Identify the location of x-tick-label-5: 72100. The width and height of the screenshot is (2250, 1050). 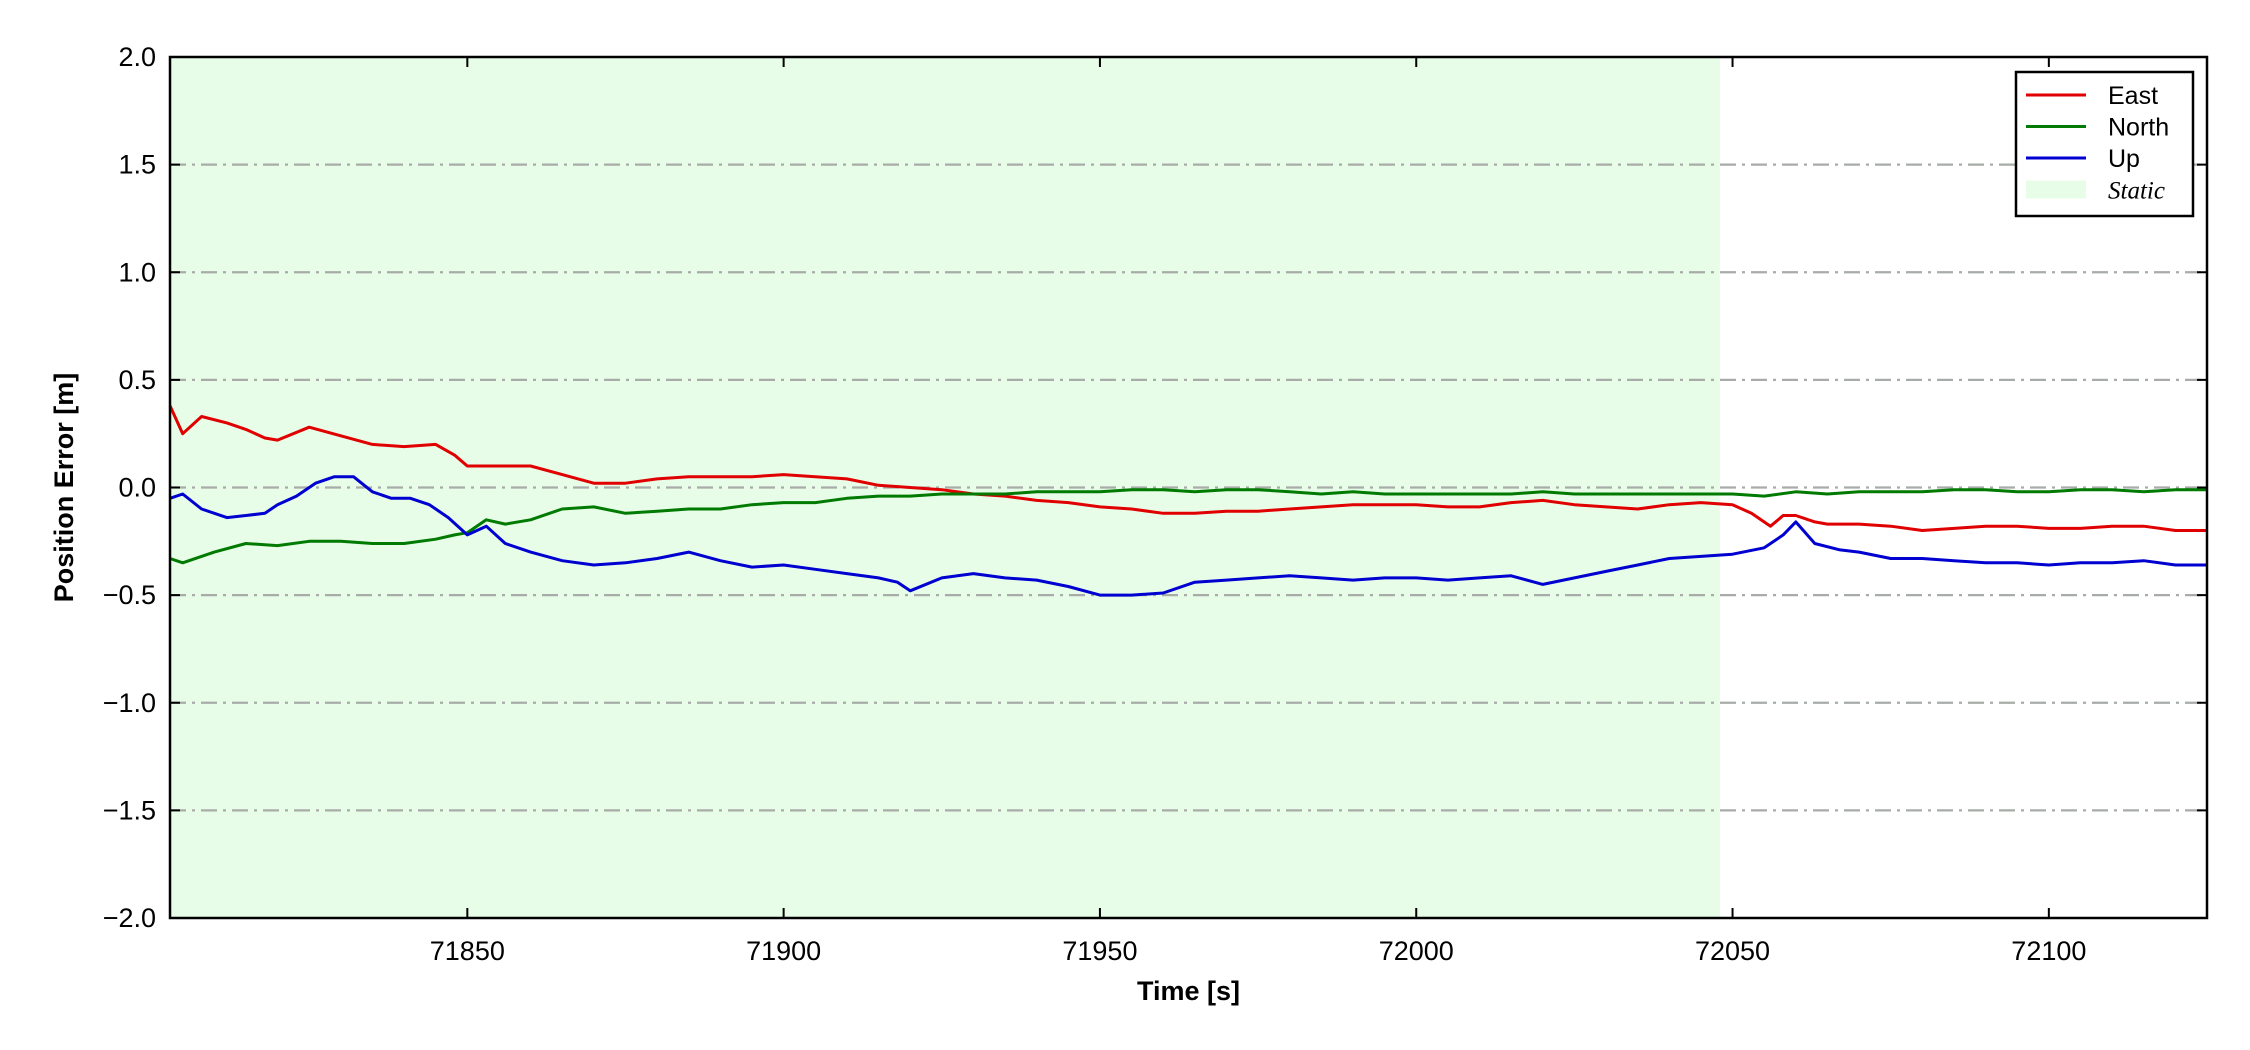
(2048, 951).